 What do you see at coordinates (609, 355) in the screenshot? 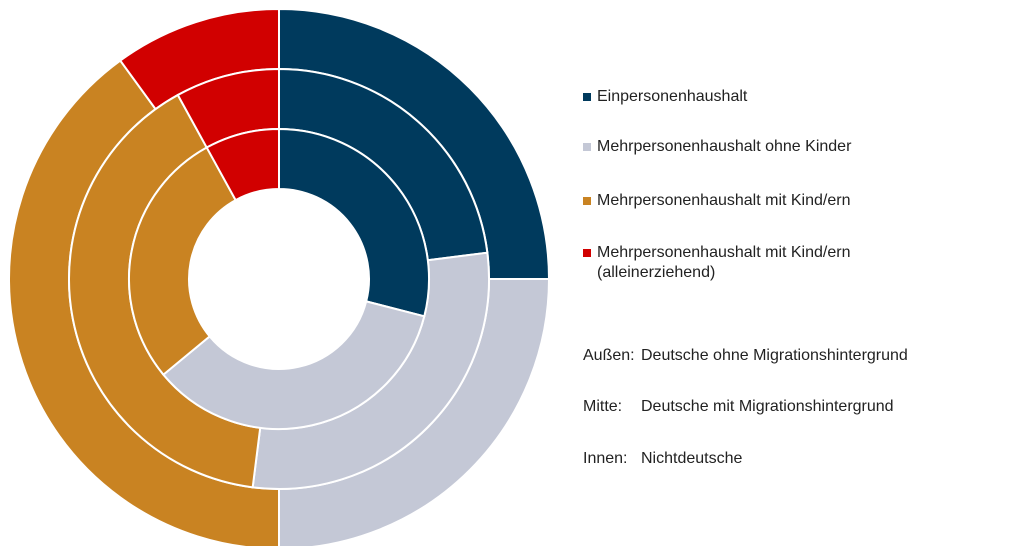
I see `ring-position: Außen:` at bounding box center [609, 355].